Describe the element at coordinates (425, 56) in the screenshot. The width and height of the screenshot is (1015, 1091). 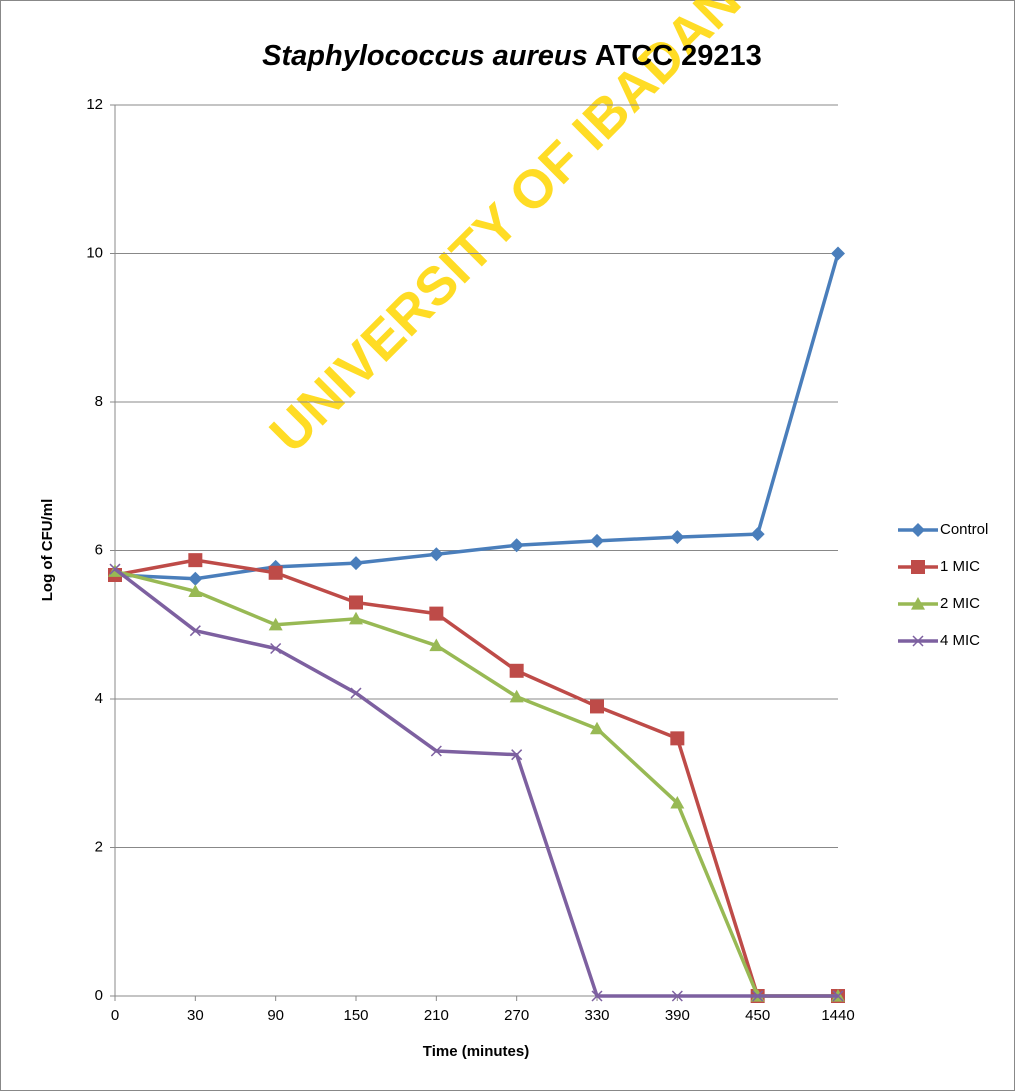
I see `title-italic: Staphylococcus aureus` at that location.